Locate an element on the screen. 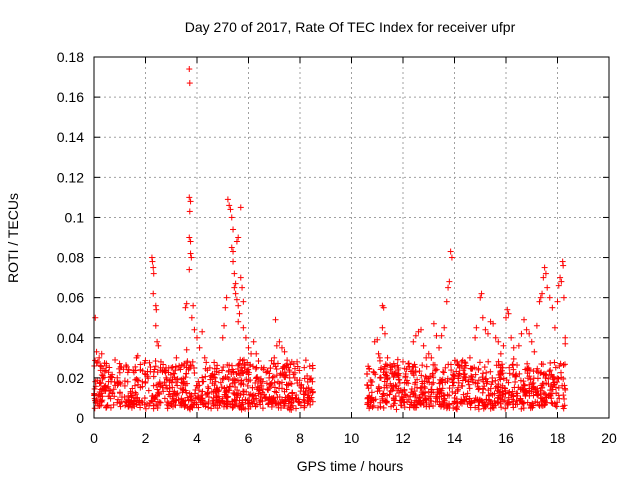  y-tick-label: 0.14 is located at coordinates (70, 137).